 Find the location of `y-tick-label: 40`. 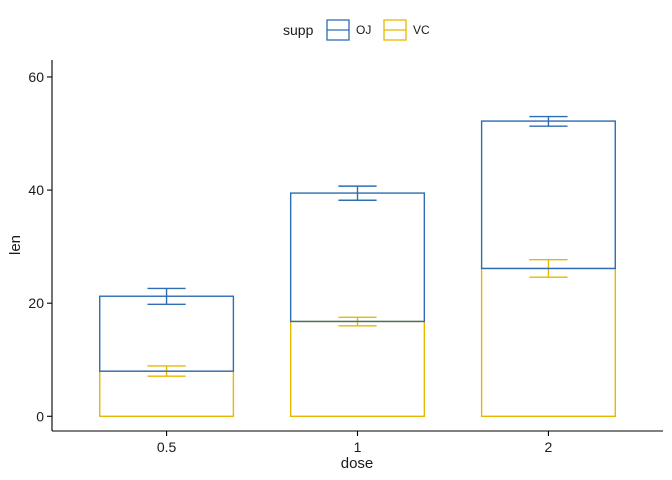

y-tick-label: 40 is located at coordinates (36, 190).